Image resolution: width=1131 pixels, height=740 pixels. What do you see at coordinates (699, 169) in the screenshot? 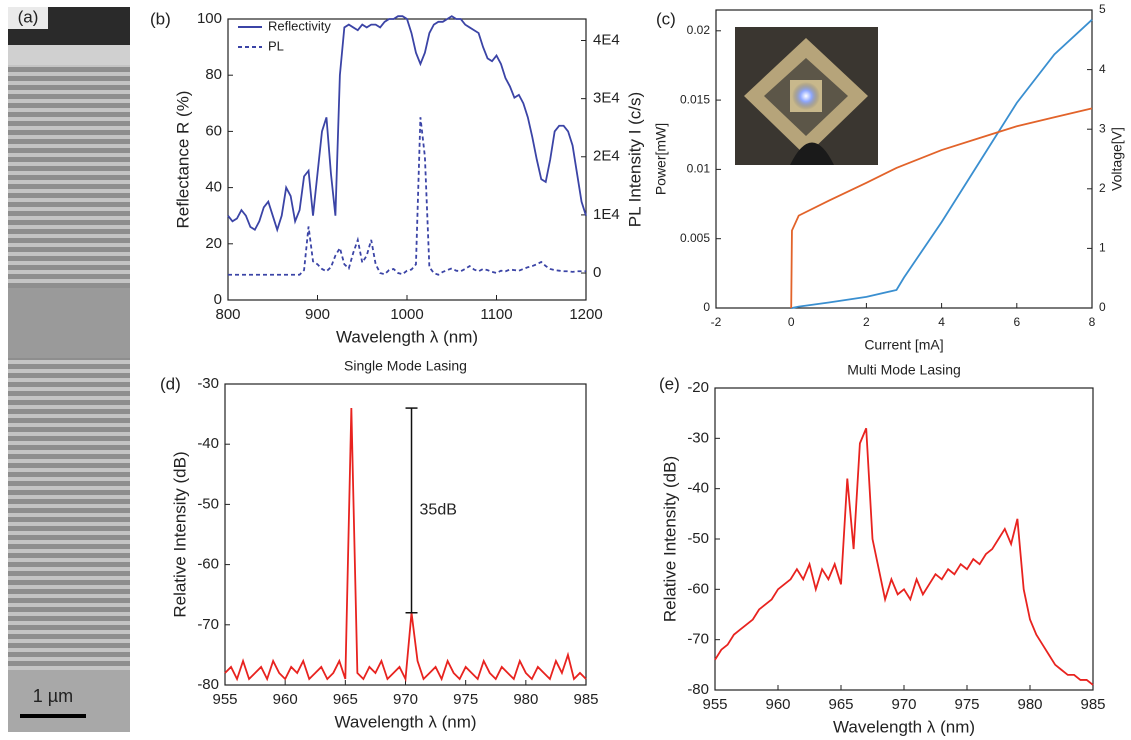
I see `y-tick-label: 0.01` at bounding box center [699, 169].